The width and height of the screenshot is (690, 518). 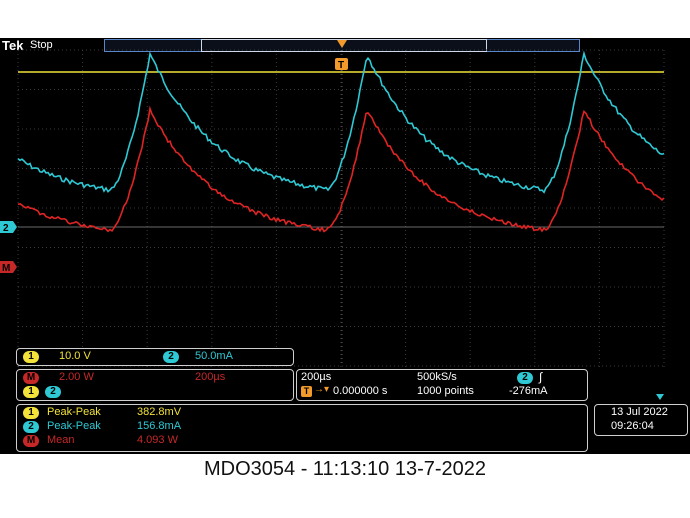 I want to click on ch1-badge: 1, so click(x=31, y=357).